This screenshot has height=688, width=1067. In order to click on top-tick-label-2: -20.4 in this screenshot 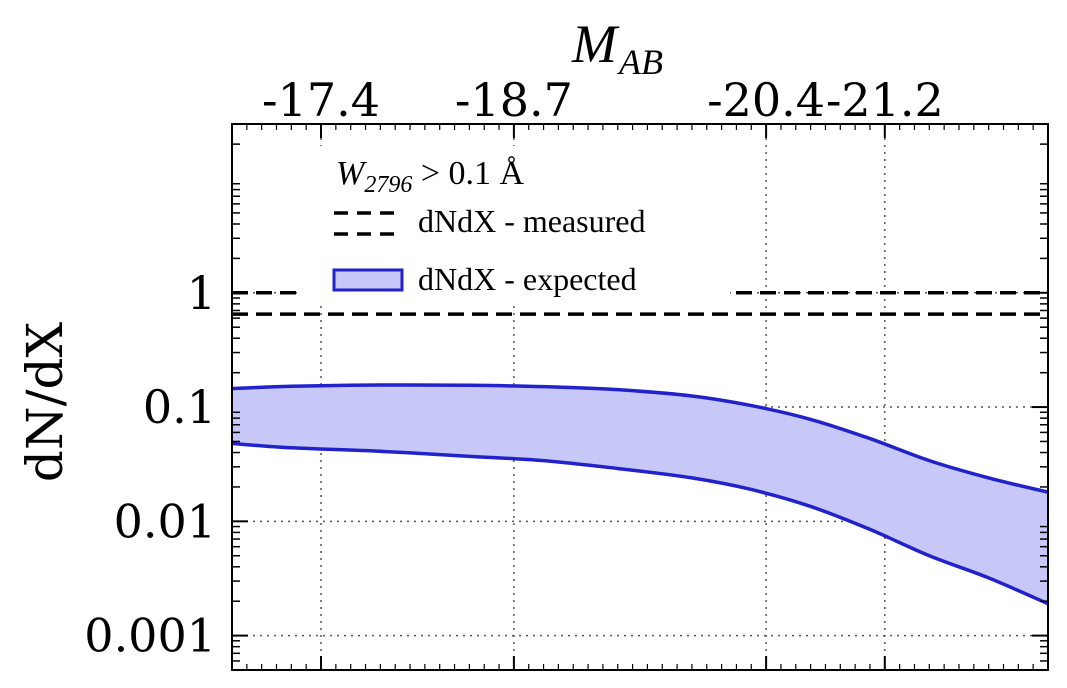, I will do `click(766, 100)`.